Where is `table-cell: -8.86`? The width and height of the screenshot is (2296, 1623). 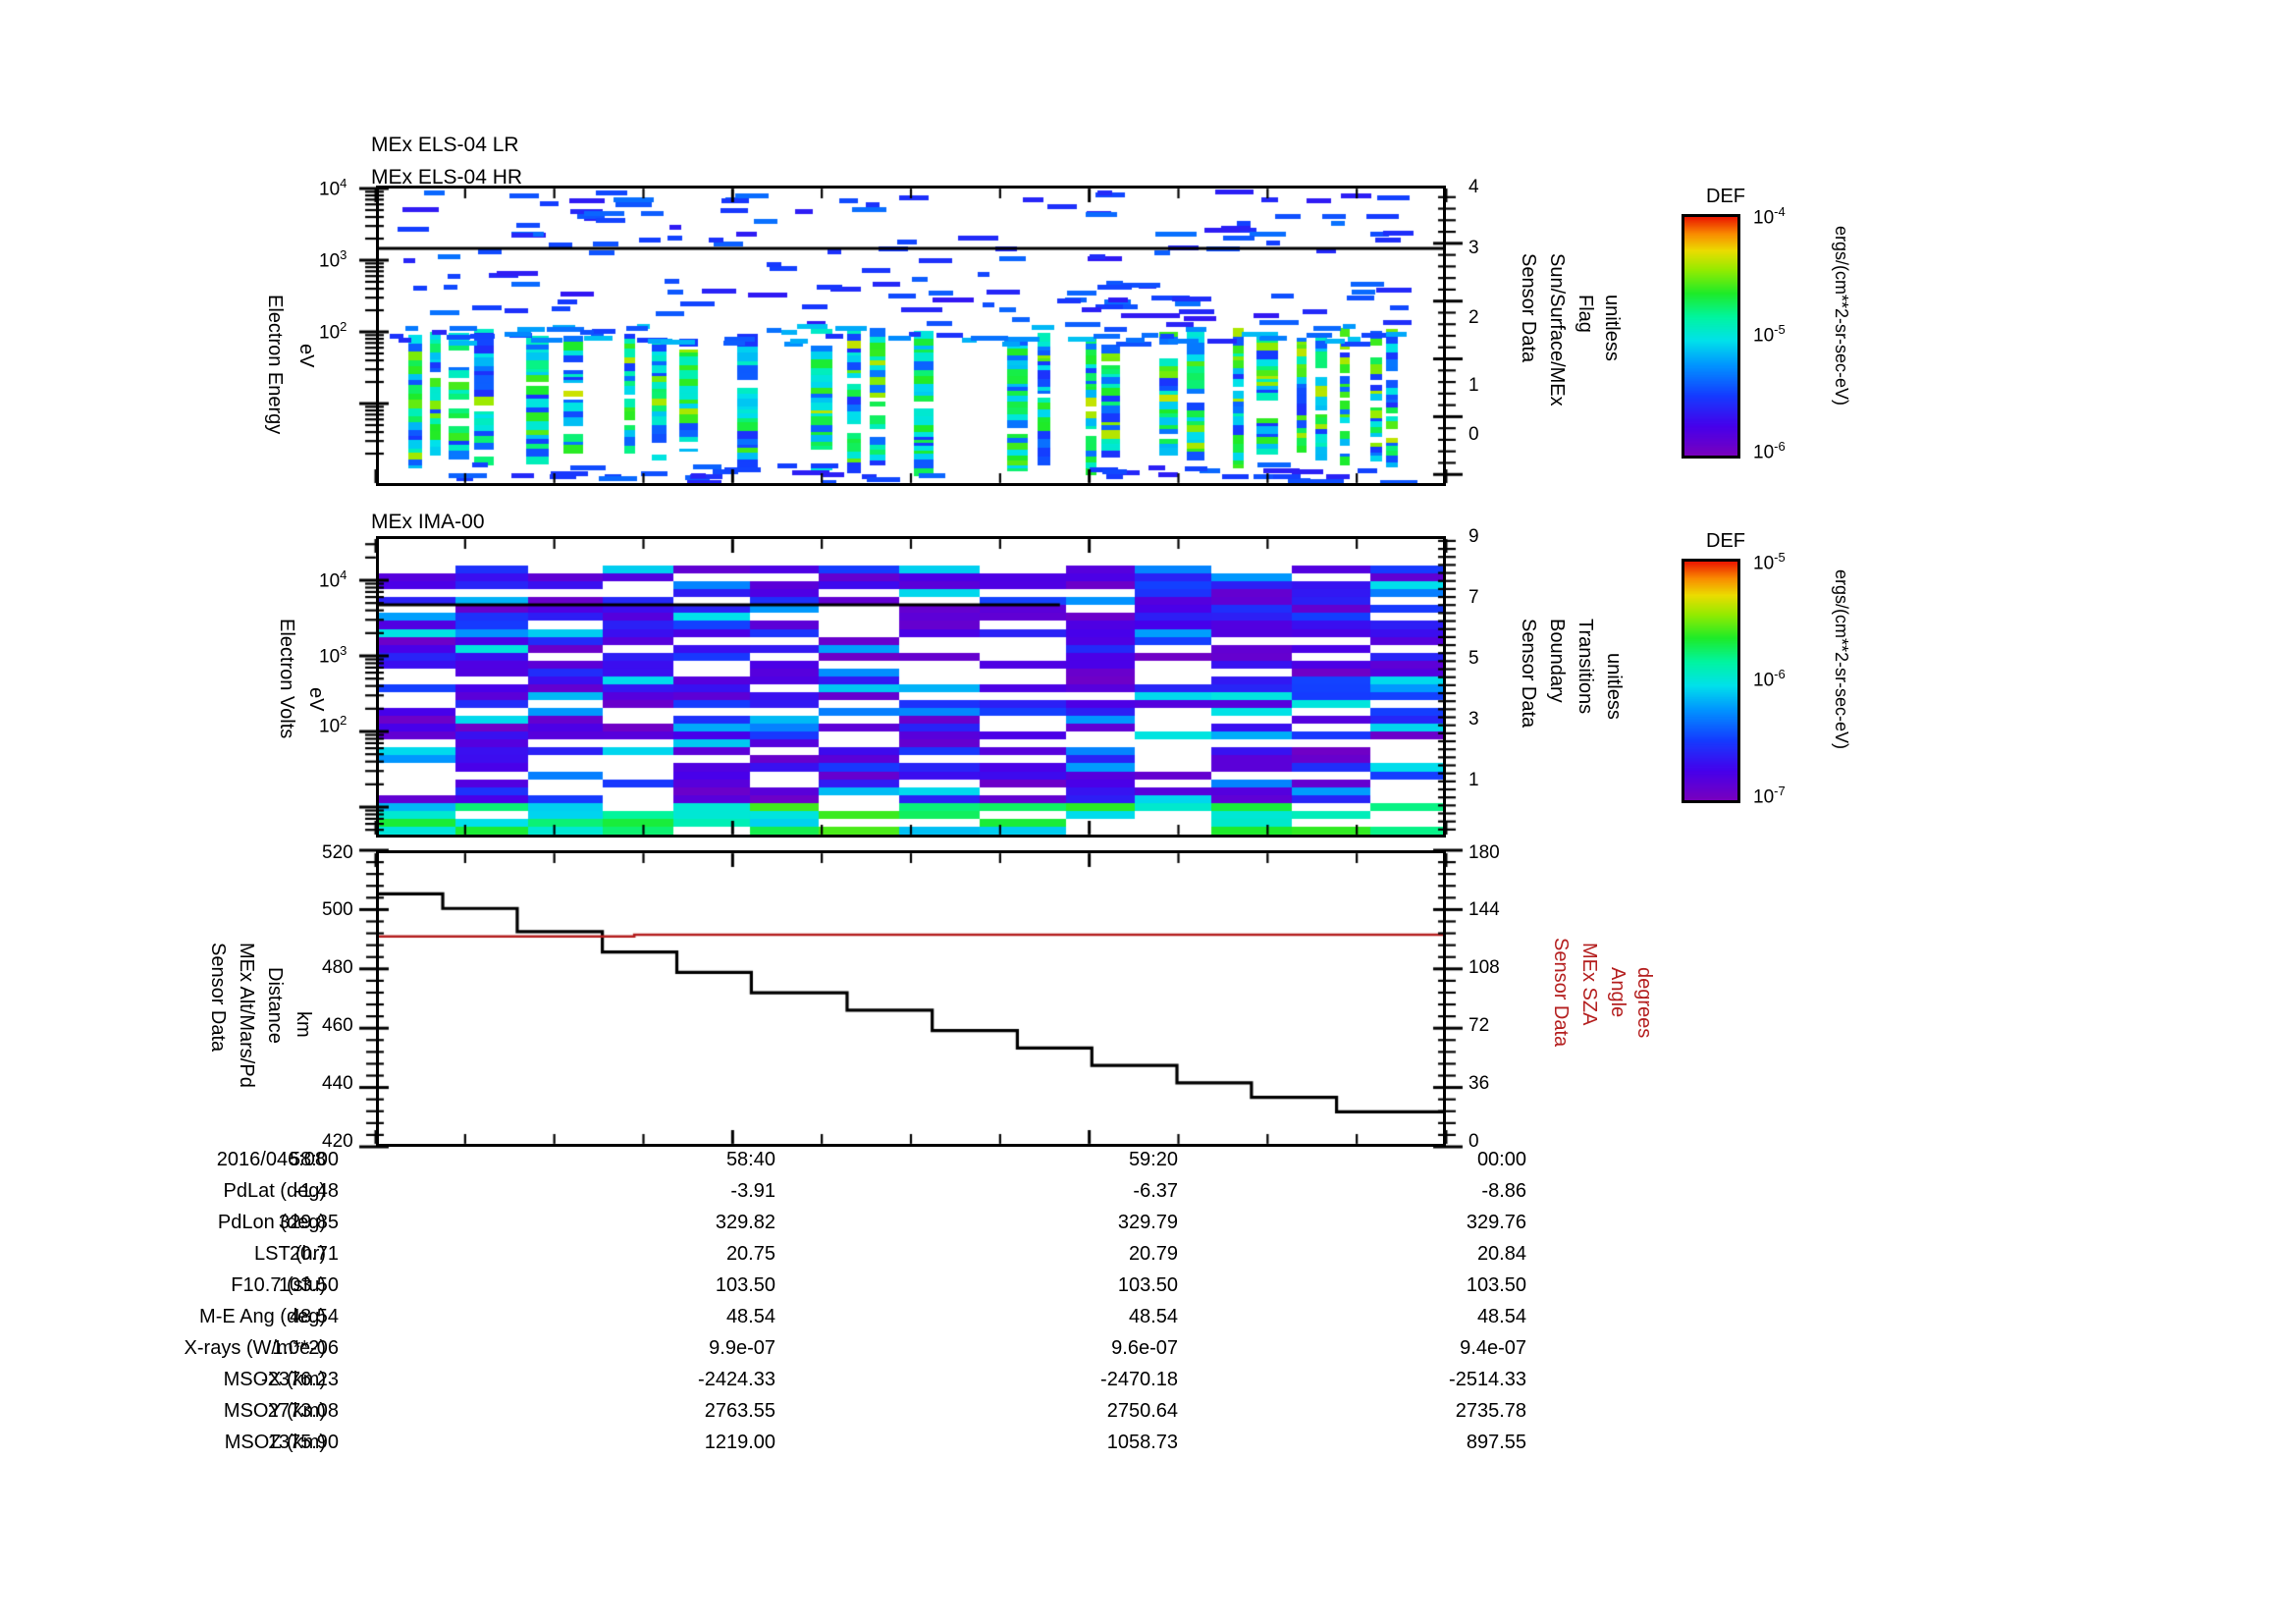 table-cell: -8.86 is located at coordinates (1503, 1191).